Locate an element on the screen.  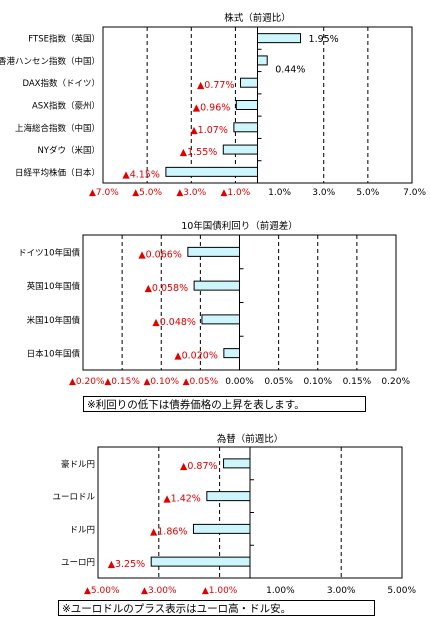
stock-category-label: 上海総合指数（中国） is located at coordinates (57, 128).